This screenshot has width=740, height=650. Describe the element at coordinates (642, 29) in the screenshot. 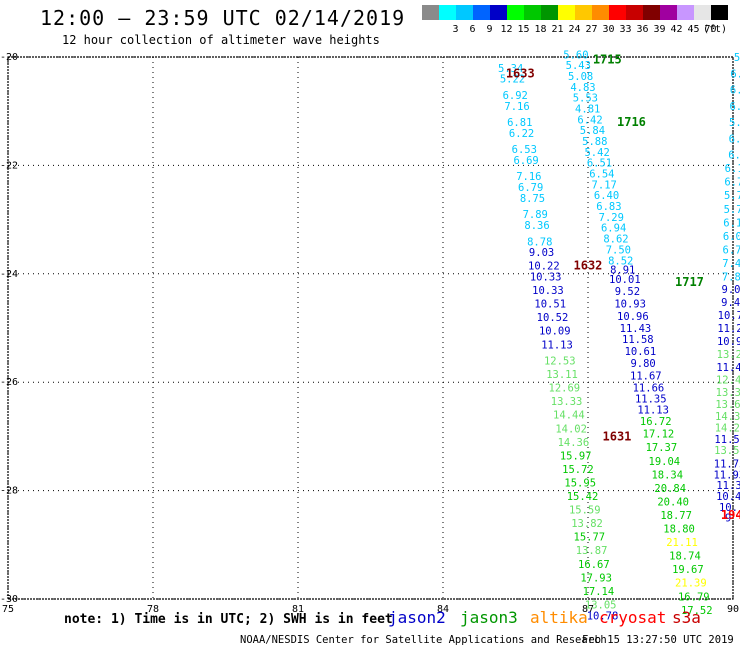

I see `scale-label: 36` at that location.